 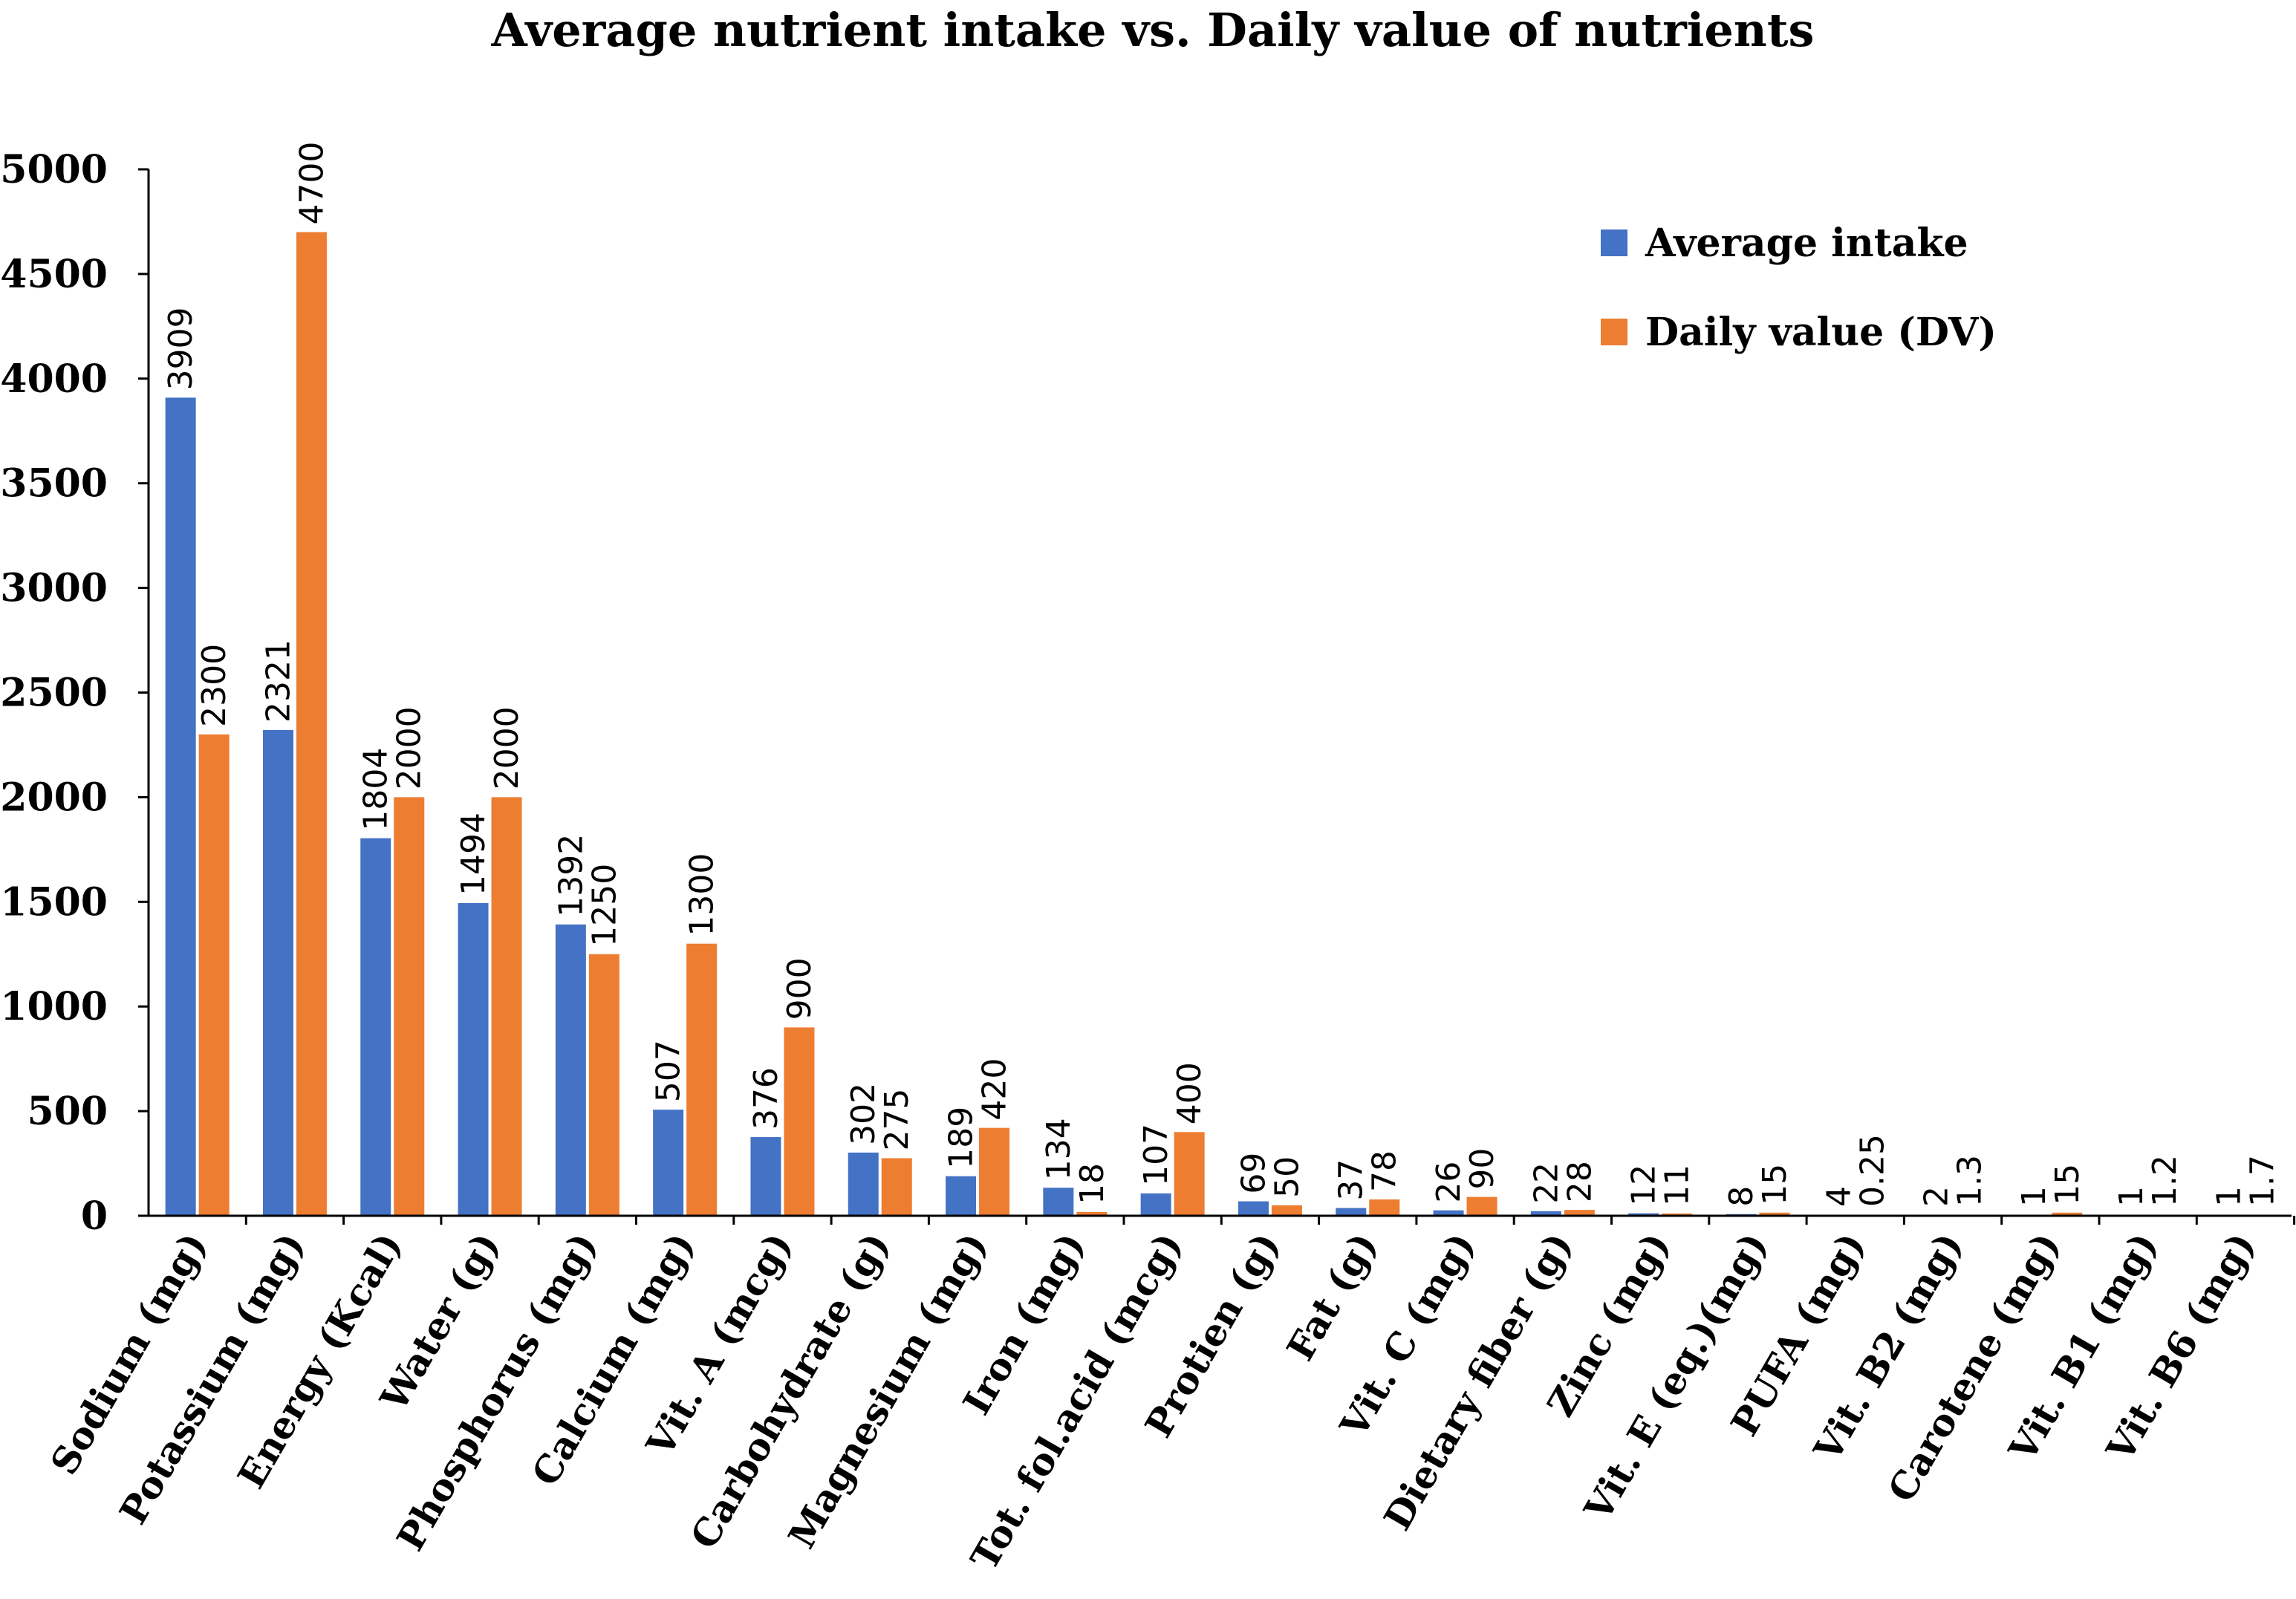 I want to click on bar-daily-value-dv-magnesium-mg, so click(x=994, y=1171).